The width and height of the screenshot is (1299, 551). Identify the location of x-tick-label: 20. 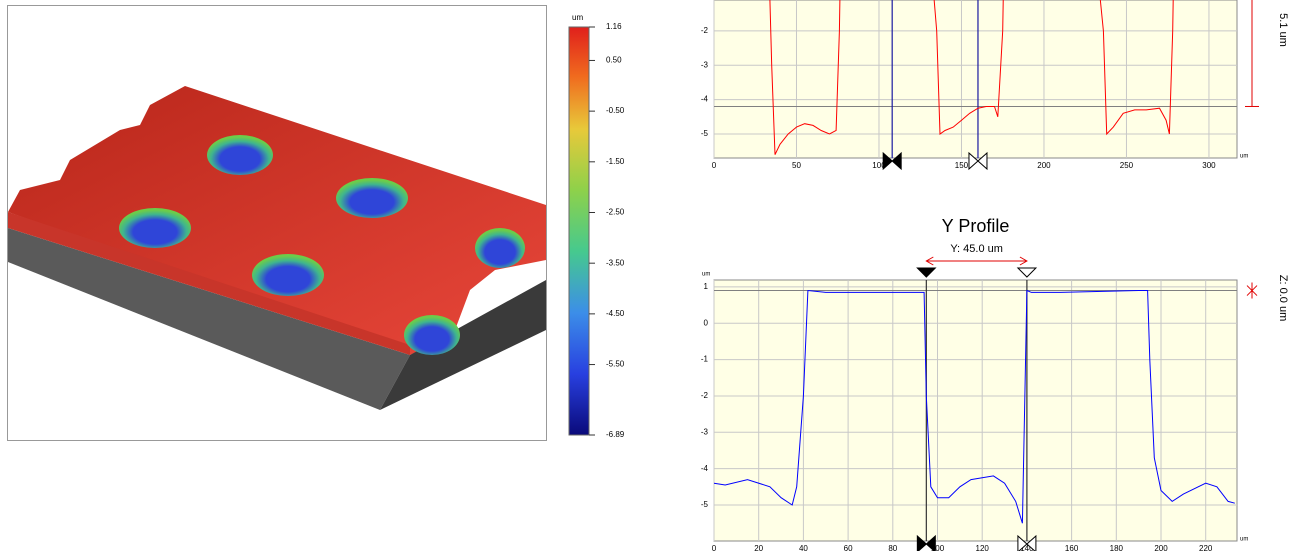
(758, 547).